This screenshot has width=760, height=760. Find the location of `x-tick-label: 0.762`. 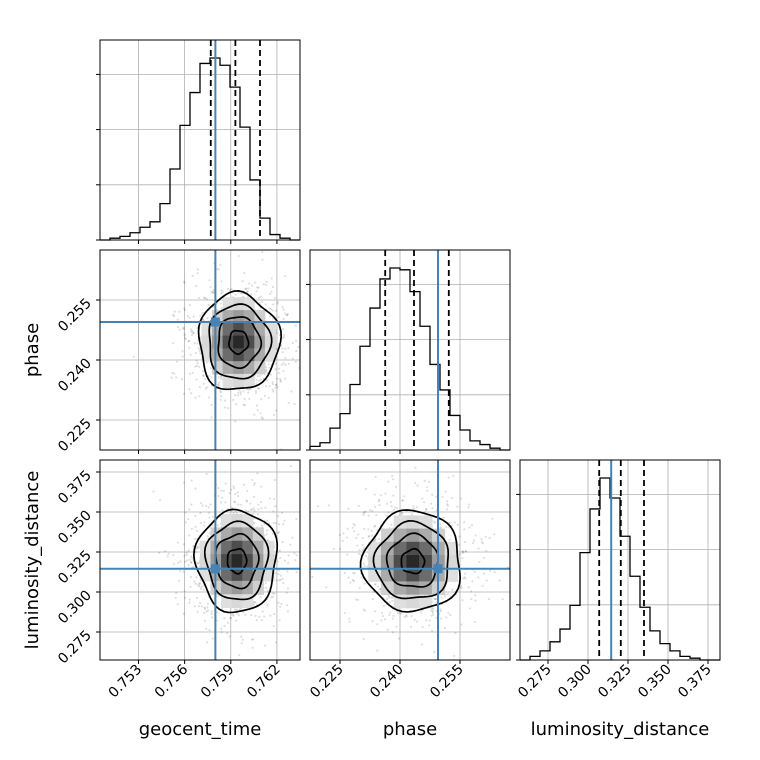

x-tick-label: 0.762 is located at coordinates (264, 682).